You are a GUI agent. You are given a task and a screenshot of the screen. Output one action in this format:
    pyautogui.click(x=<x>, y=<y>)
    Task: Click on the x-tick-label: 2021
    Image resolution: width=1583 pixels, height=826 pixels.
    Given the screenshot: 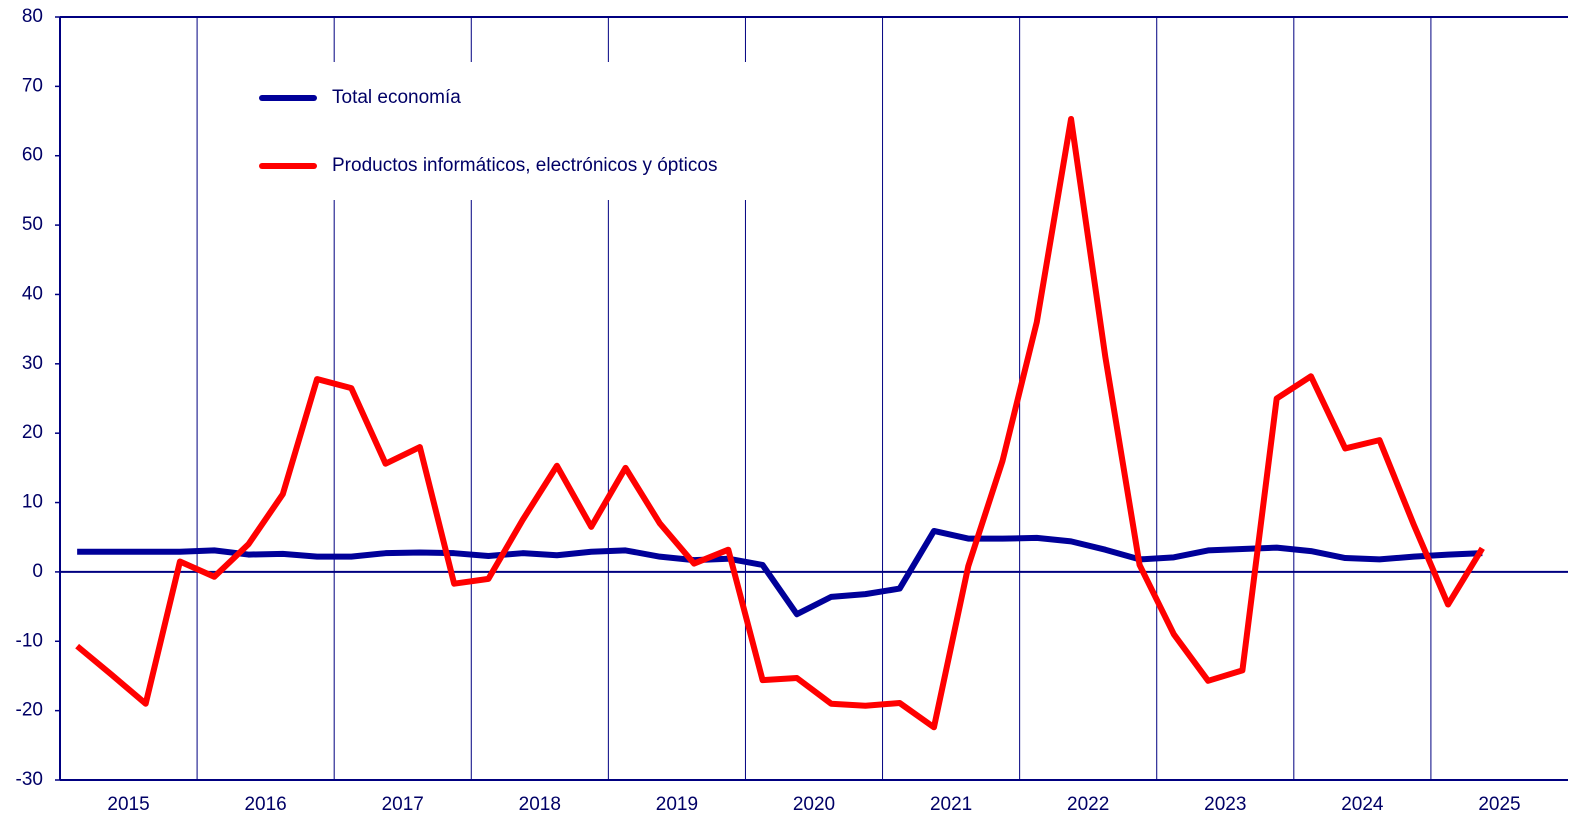 What is the action you would take?
    pyautogui.click(x=951, y=804)
    